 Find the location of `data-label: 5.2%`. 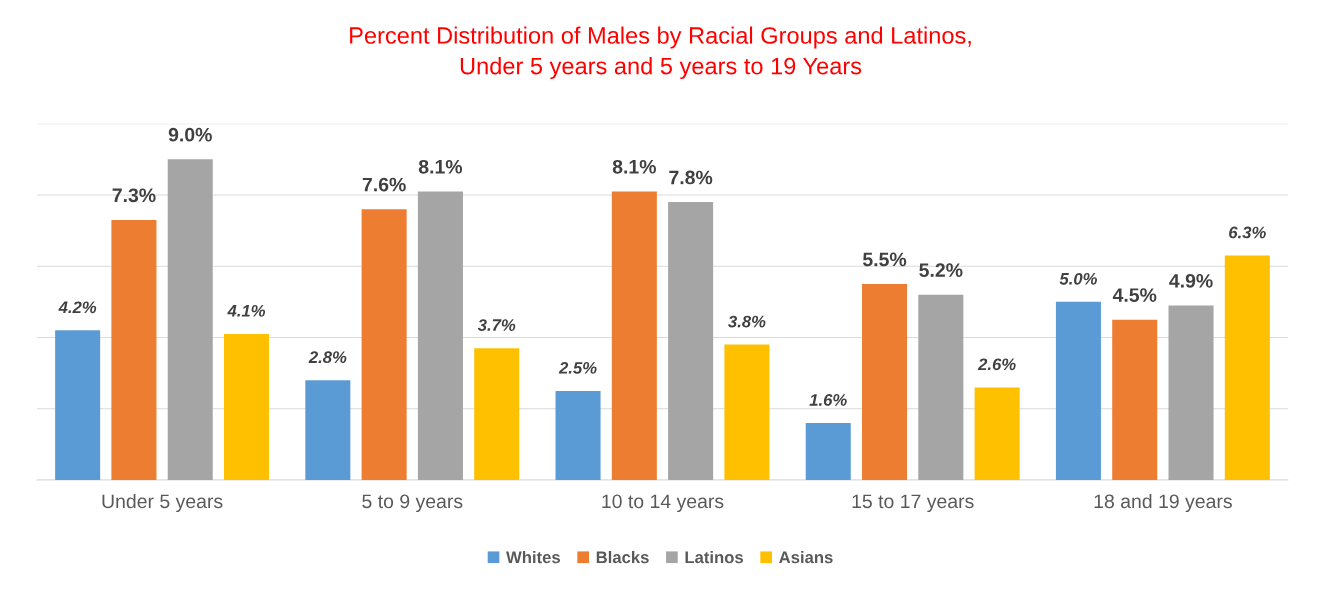

data-label: 5.2% is located at coordinates (941, 270).